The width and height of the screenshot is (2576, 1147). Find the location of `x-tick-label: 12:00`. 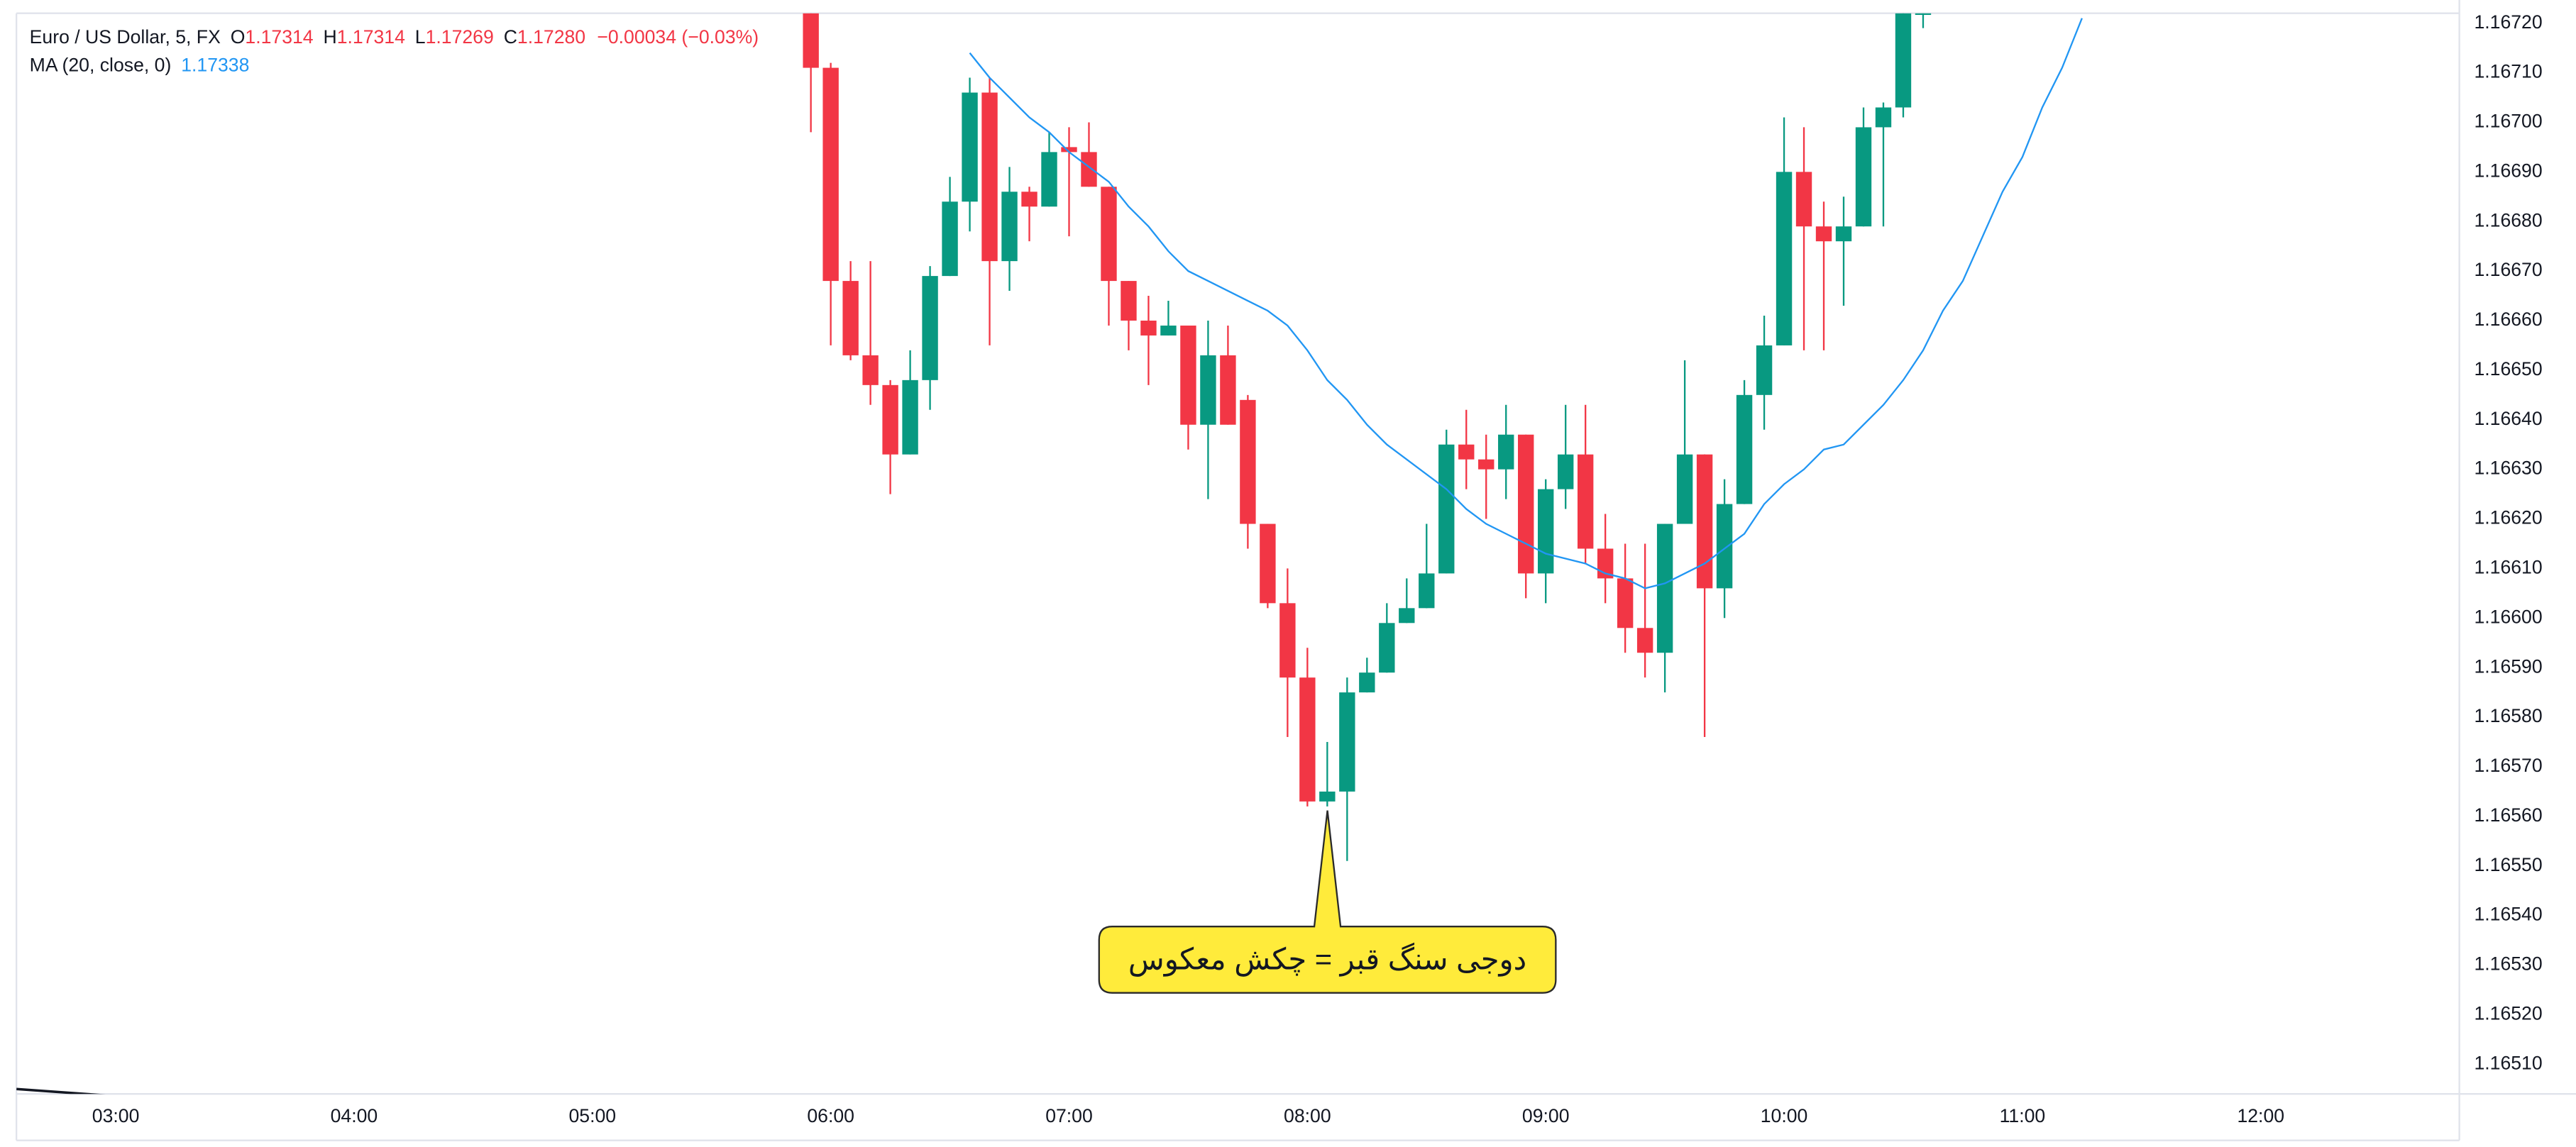

x-tick-label: 12:00 is located at coordinates (2260, 1115).